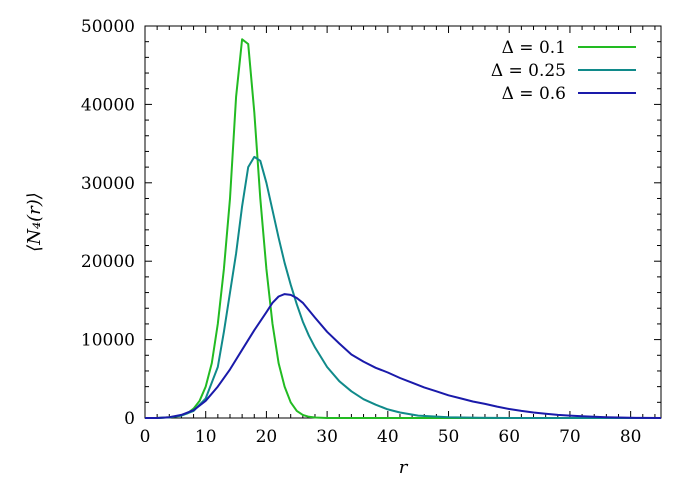 Image resolution: width=695 pixels, height=488 pixels. What do you see at coordinates (631, 437) in the screenshot?
I see `x-tick-label: 80` at bounding box center [631, 437].